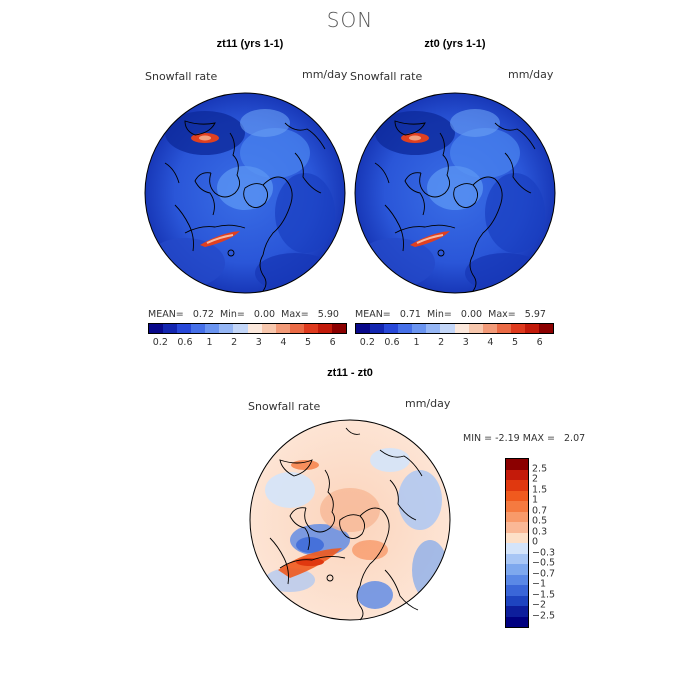 The width and height of the screenshot is (700, 700). Describe the element at coordinates (181, 76) in the screenshot. I see `panel-1-variable: Snowfall rate` at that location.